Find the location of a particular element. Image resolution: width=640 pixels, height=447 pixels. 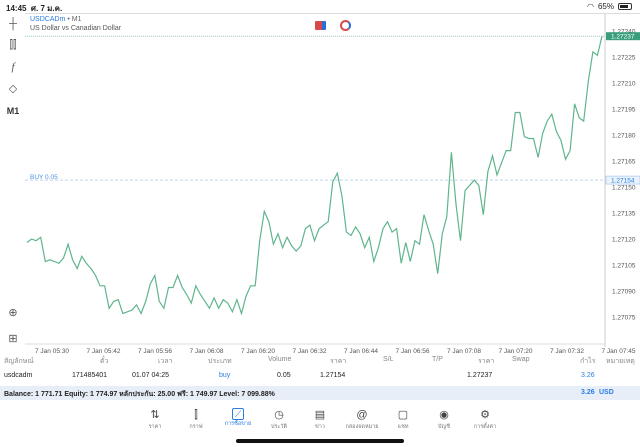

clock: 14:45 is located at coordinates (16, 8).